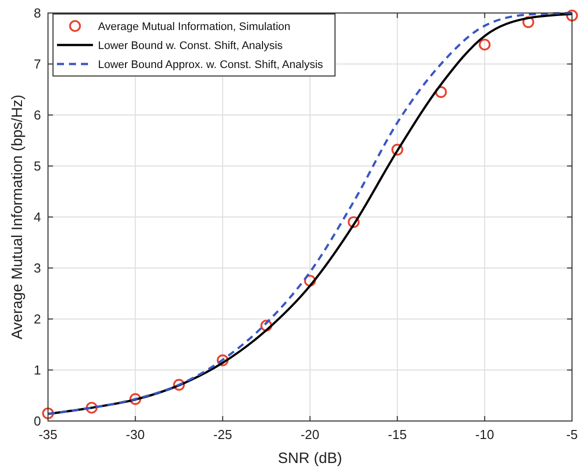  I want to click on x-tick-label: -5, so click(572, 434).